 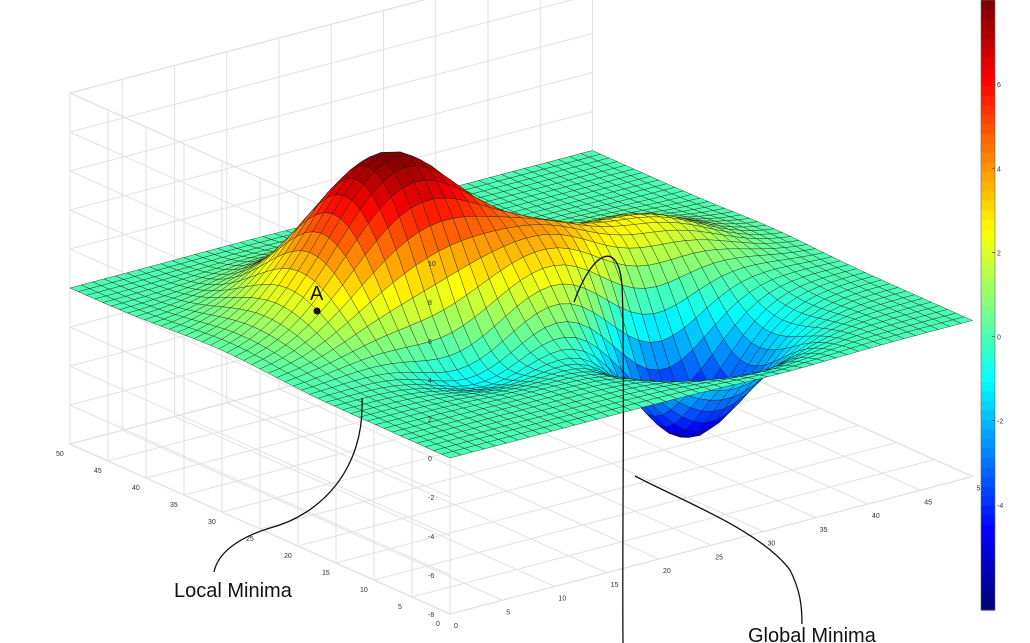 What do you see at coordinates (928, 502) in the screenshot?
I see `x-tick-label: 45` at bounding box center [928, 502].